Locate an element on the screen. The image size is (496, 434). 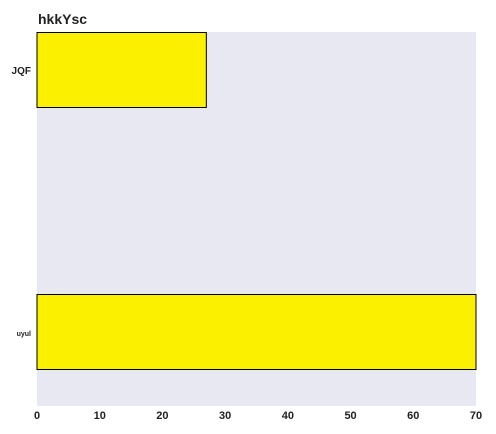
bar-jqf is located at coordinates (121, 70).